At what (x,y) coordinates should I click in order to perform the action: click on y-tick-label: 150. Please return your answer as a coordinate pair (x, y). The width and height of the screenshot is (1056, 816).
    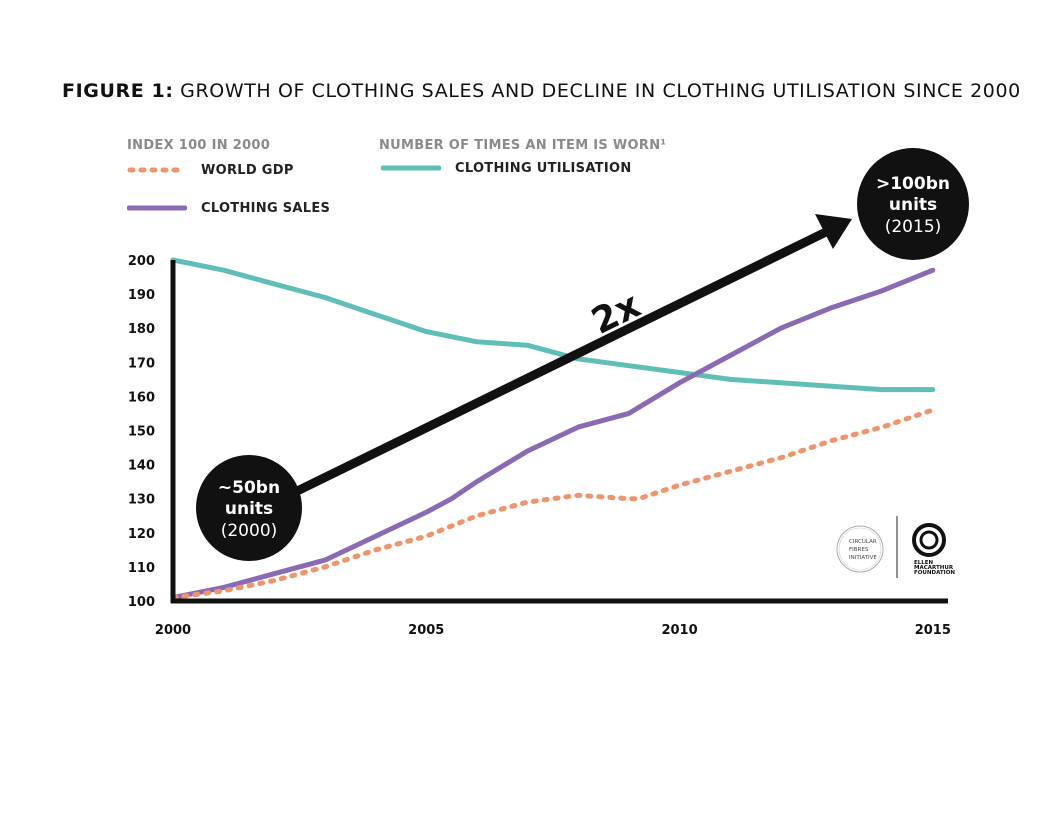
    Looking at the image, I should click on (141, 432).